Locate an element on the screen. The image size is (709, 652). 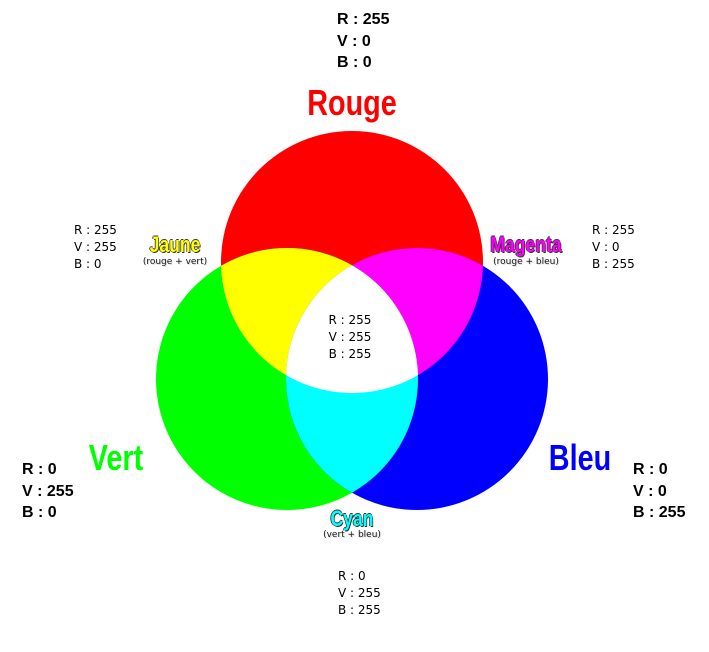
blanc-v-value: V : 255 is located at coordinates (350, 337).